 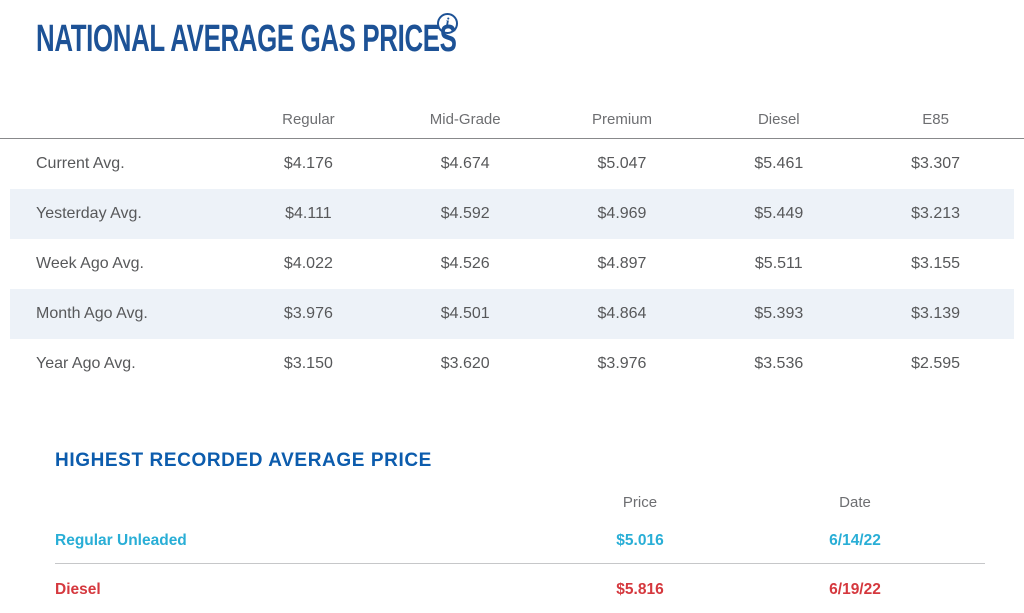 I want to click on row-label: Regular Unleaded, so click(x=121, y=540).